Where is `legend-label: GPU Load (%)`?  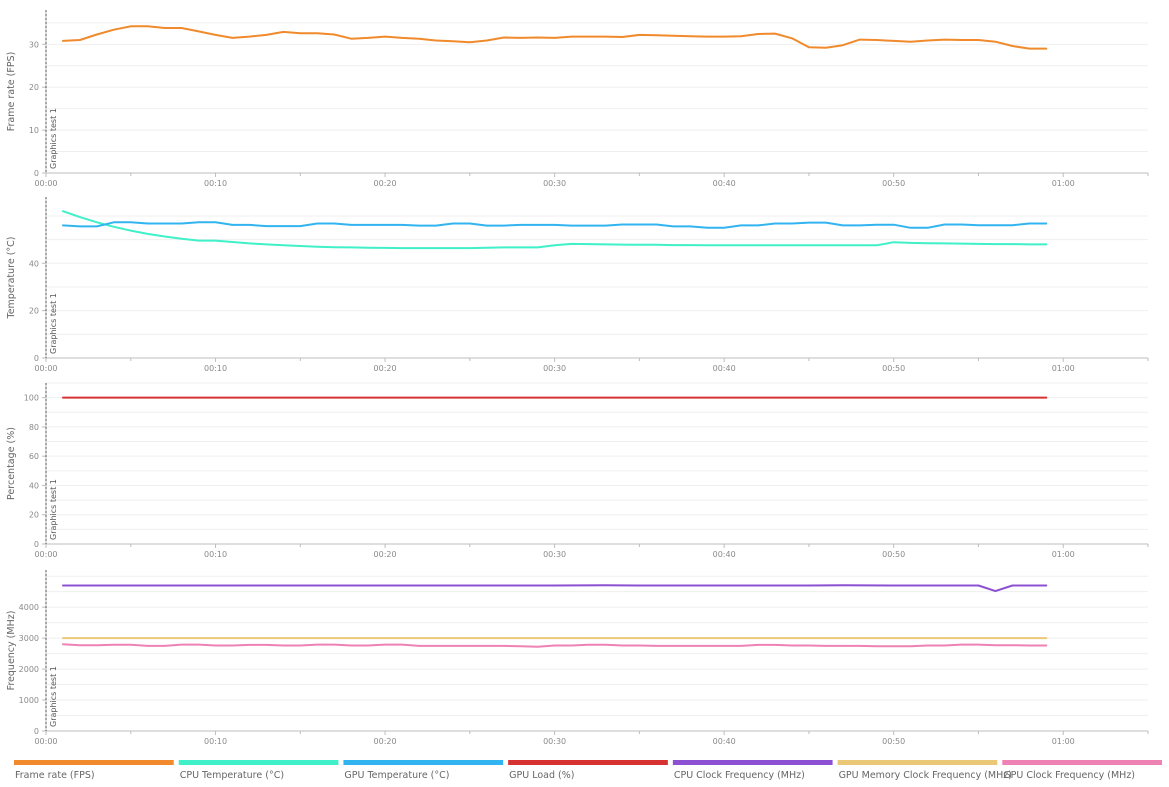
legend-label: GPU Load (%) is located at coordinates (541, 775).